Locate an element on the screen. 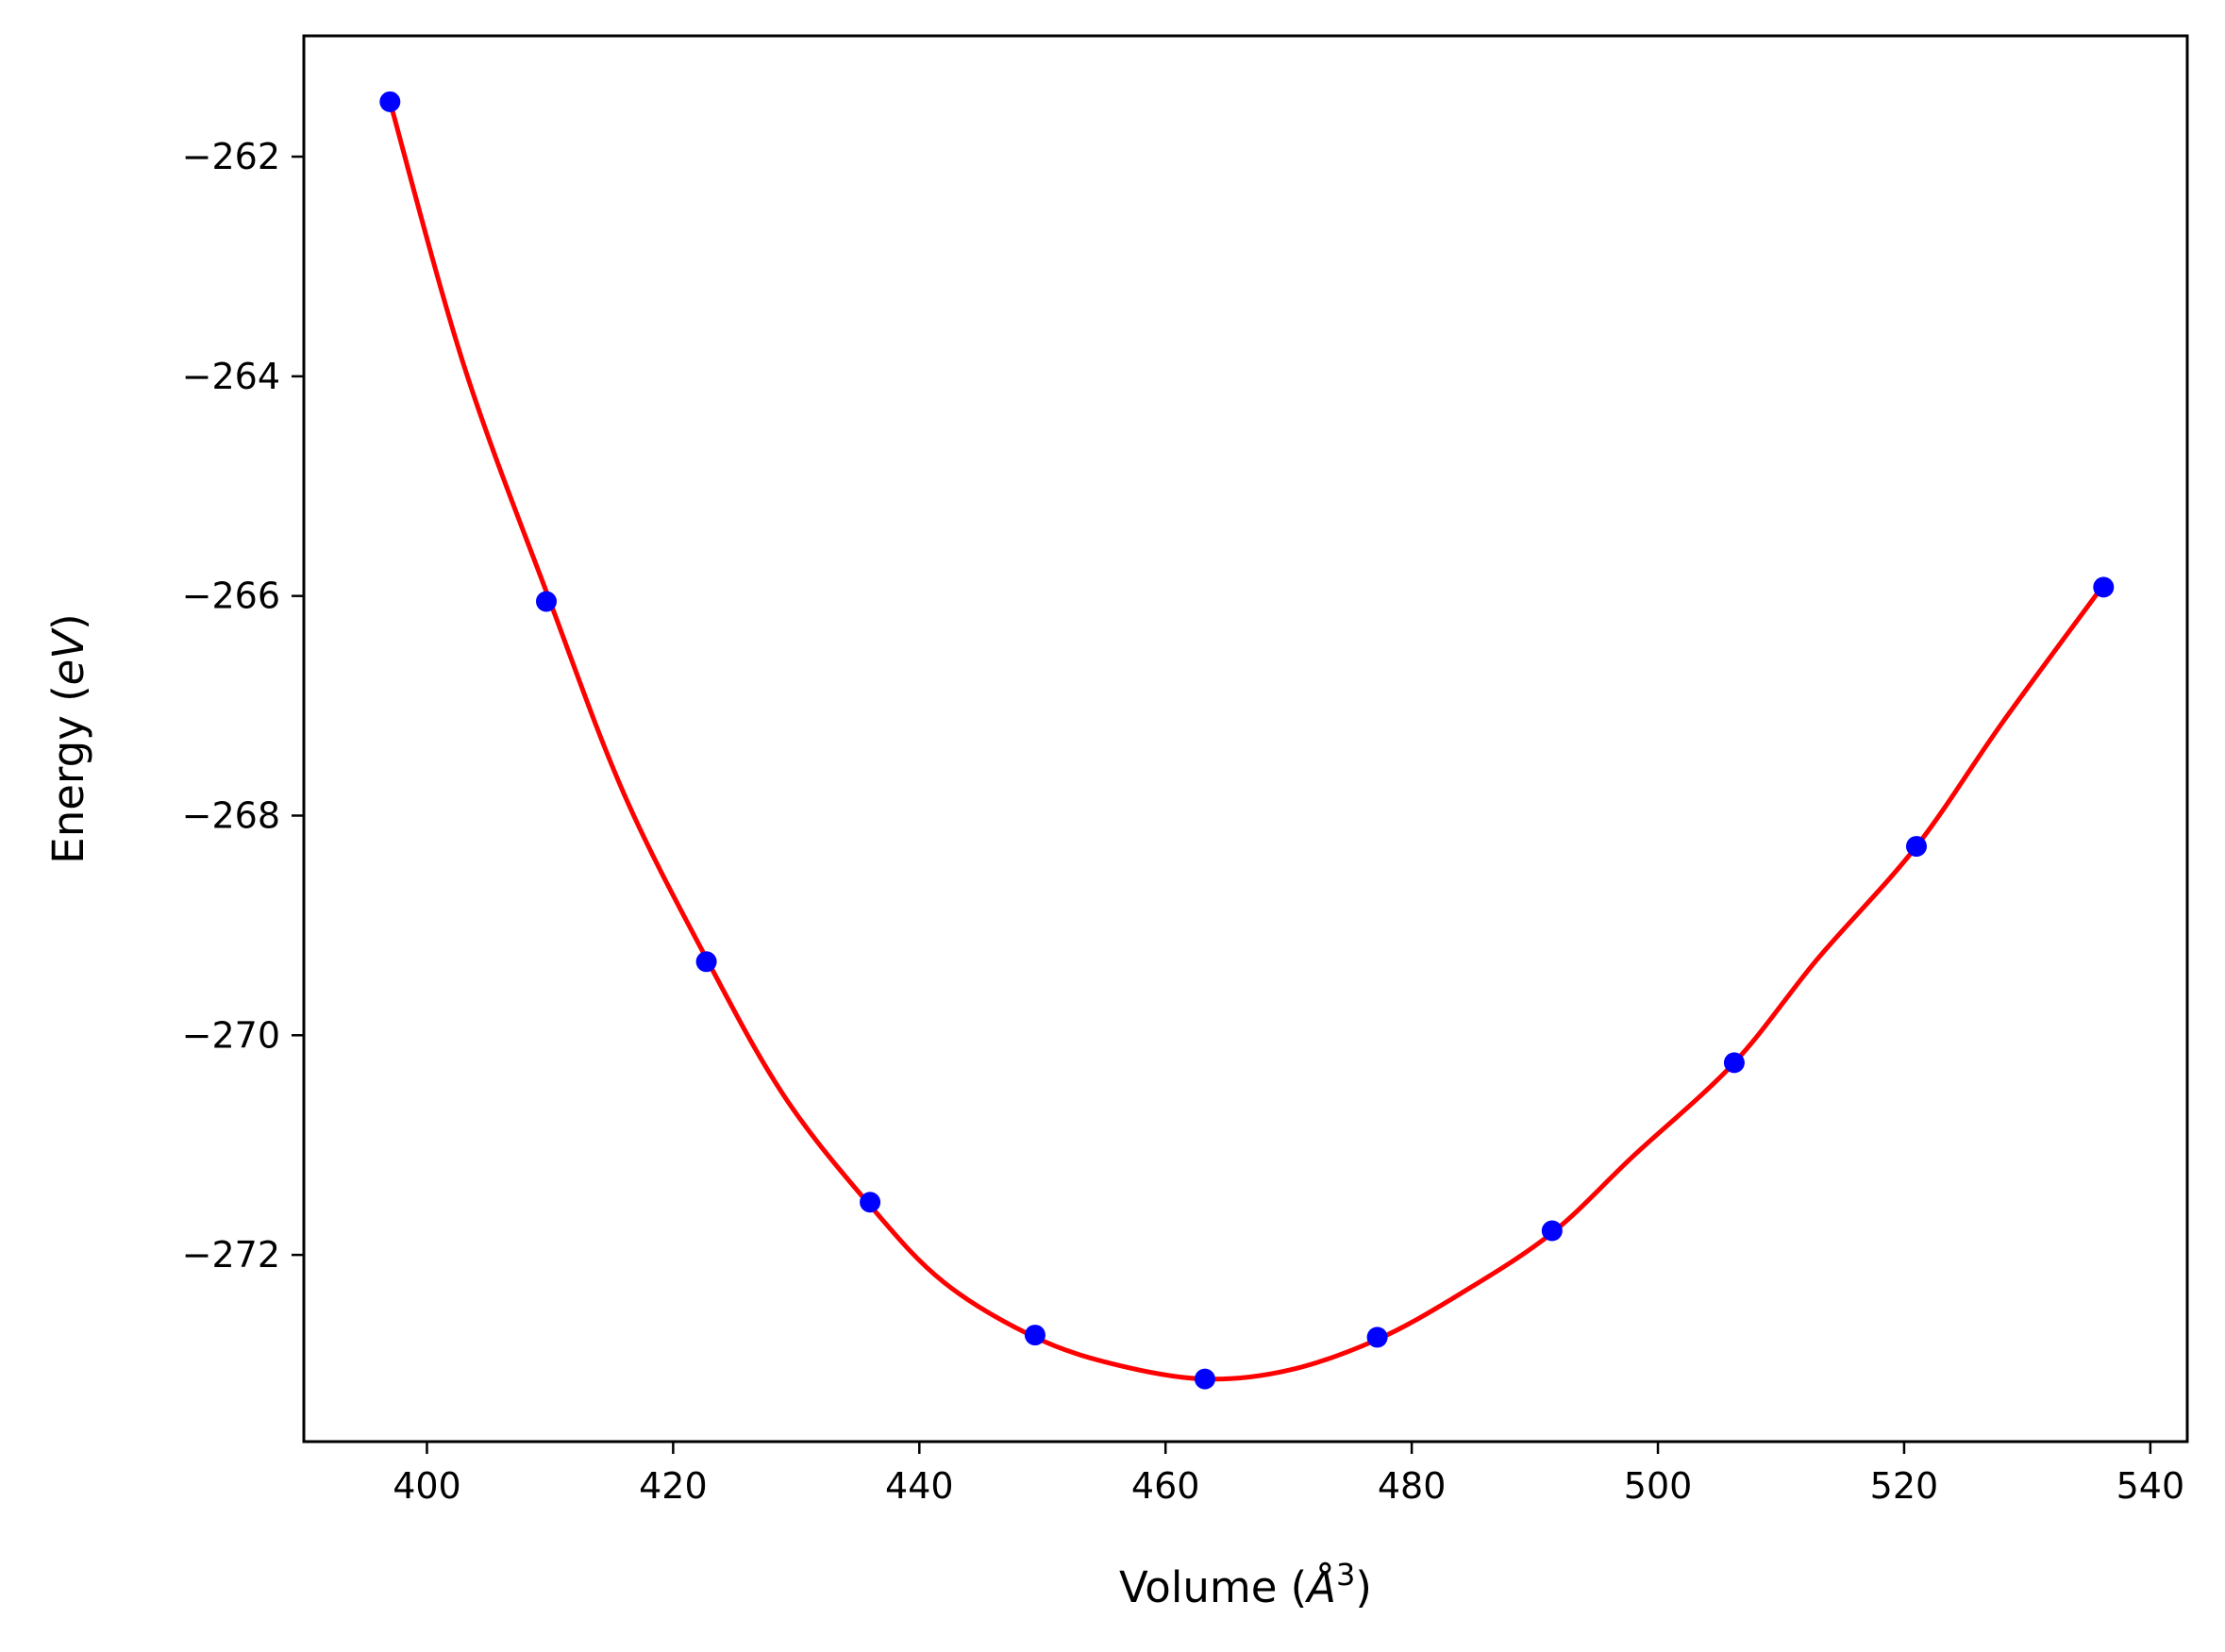 This screenshot has height=1652, width=2225. y-axis-title-close: ) is located at coordinates (68, 621).